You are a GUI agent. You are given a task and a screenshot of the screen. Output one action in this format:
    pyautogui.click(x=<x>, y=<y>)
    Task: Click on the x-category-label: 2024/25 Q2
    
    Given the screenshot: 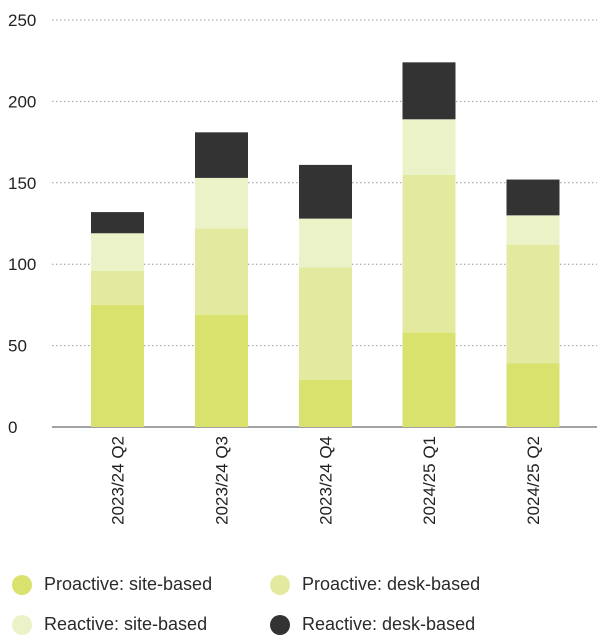 What is the action you would take?
    pyautogui.click(x=533, y=480)
    